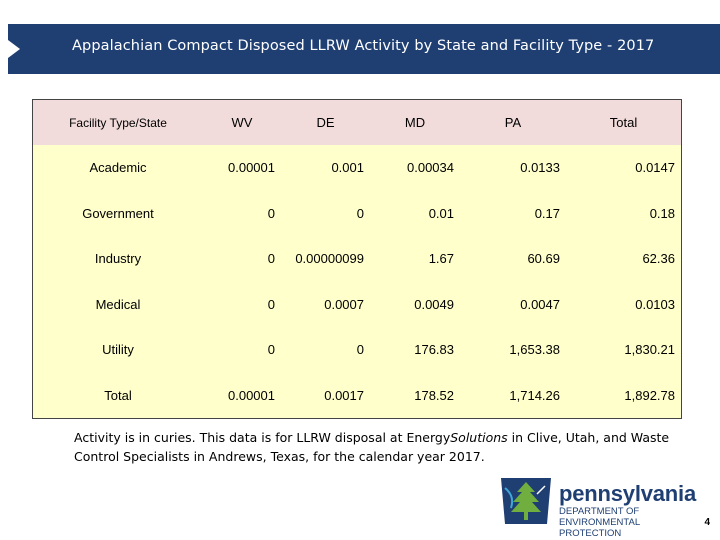 The width and height of the screenshot is (720, 540). I want to click on cell-pa: 1,653.38, so click(534, 350).